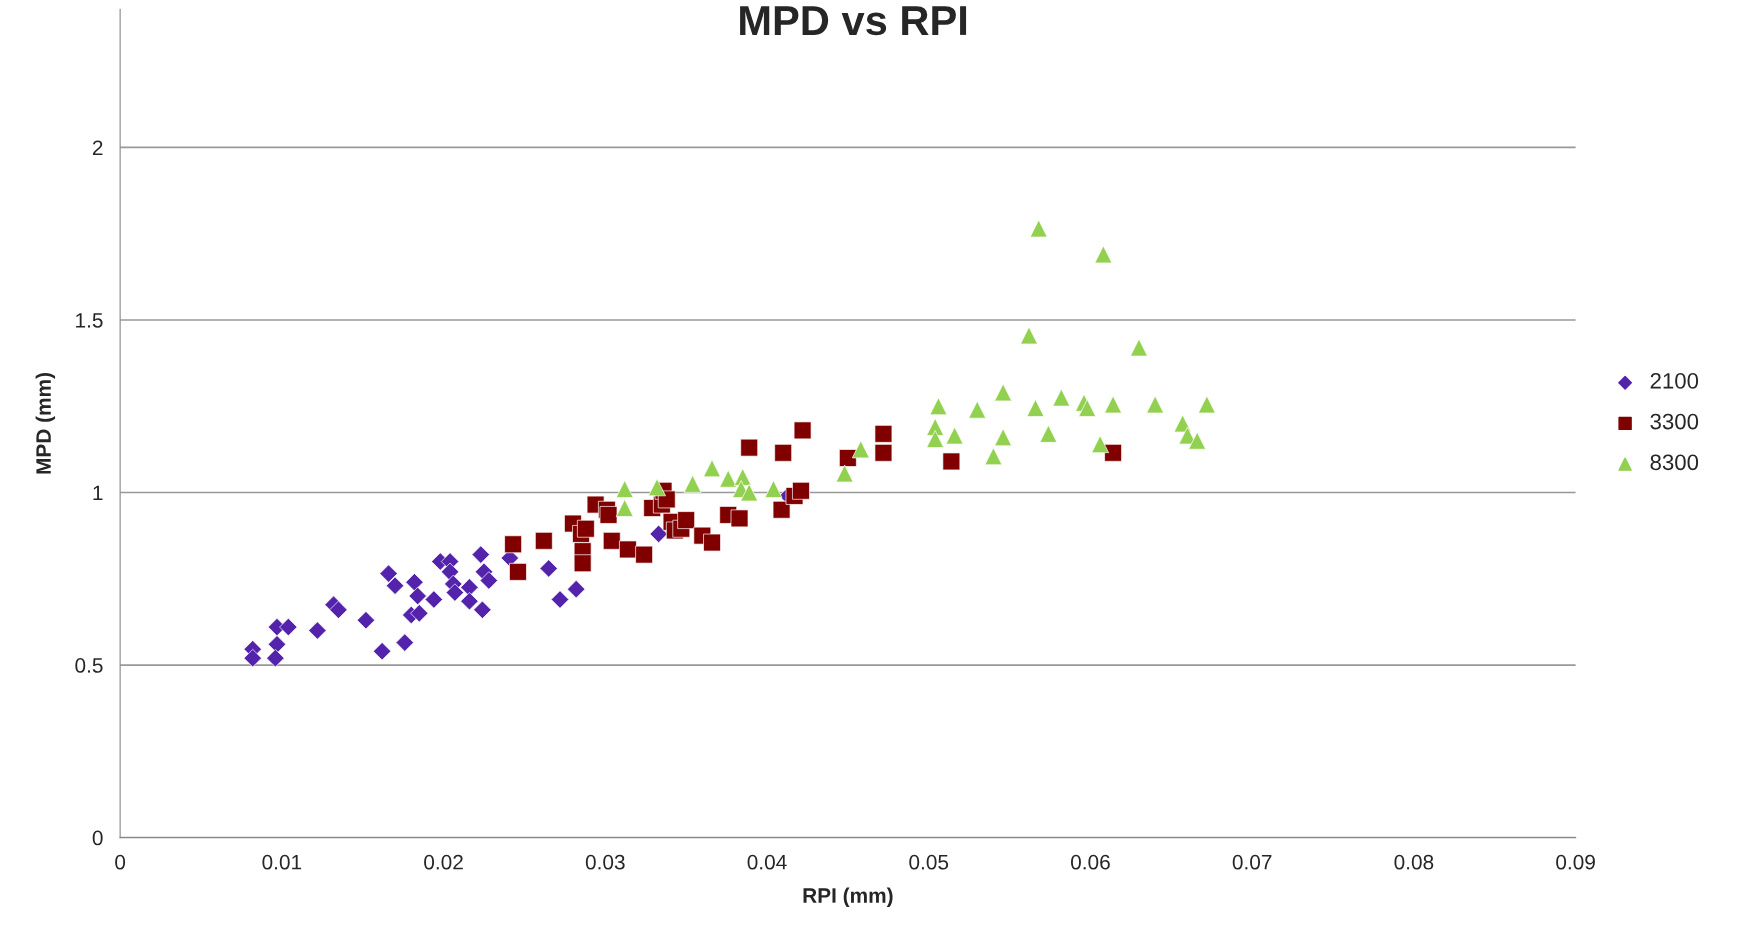  What do you see at coordinates (97, 838) in the screenshot?
I see `y-tick-label: 0` at bounding box center [97, 838].